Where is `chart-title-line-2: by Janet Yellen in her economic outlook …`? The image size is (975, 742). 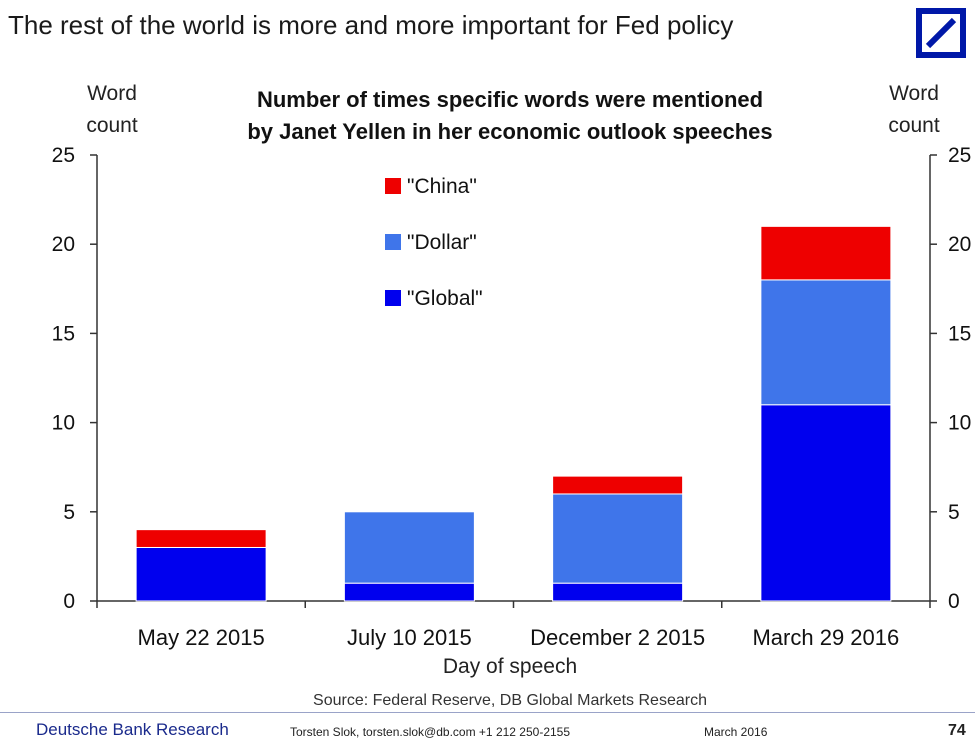
chart-title-line-2: by Janet Yellen in her economic outlook … is located at coordinates (510, 131).